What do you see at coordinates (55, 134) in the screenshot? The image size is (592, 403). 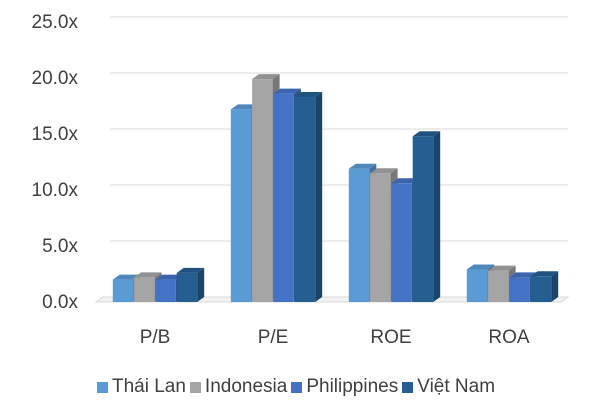 I see `y-tick-label: 15.0x` at bounding box center [55, 134].